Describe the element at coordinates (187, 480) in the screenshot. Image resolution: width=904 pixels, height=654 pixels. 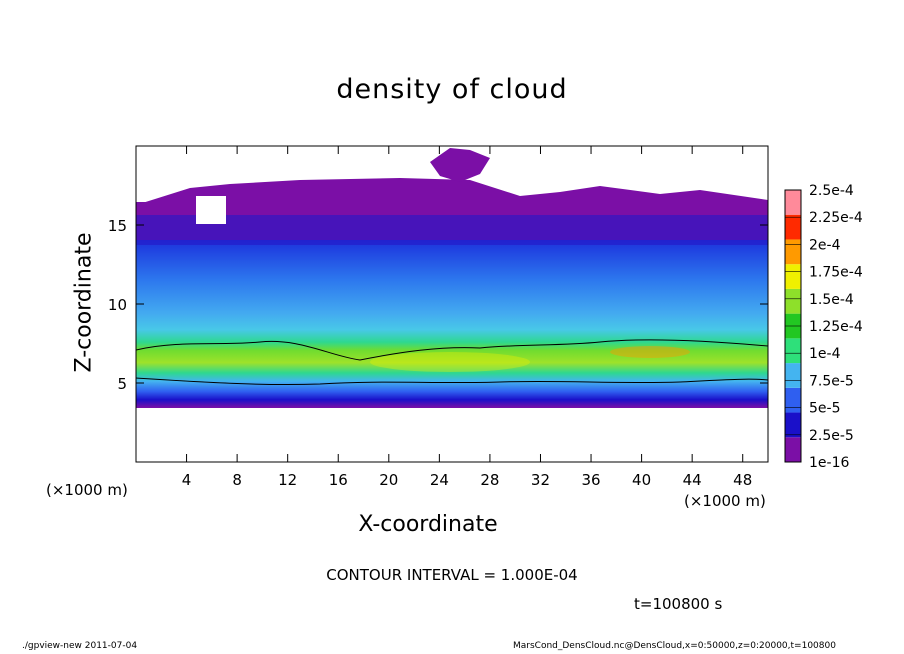
I see `x-tick-label: 4` at that location.